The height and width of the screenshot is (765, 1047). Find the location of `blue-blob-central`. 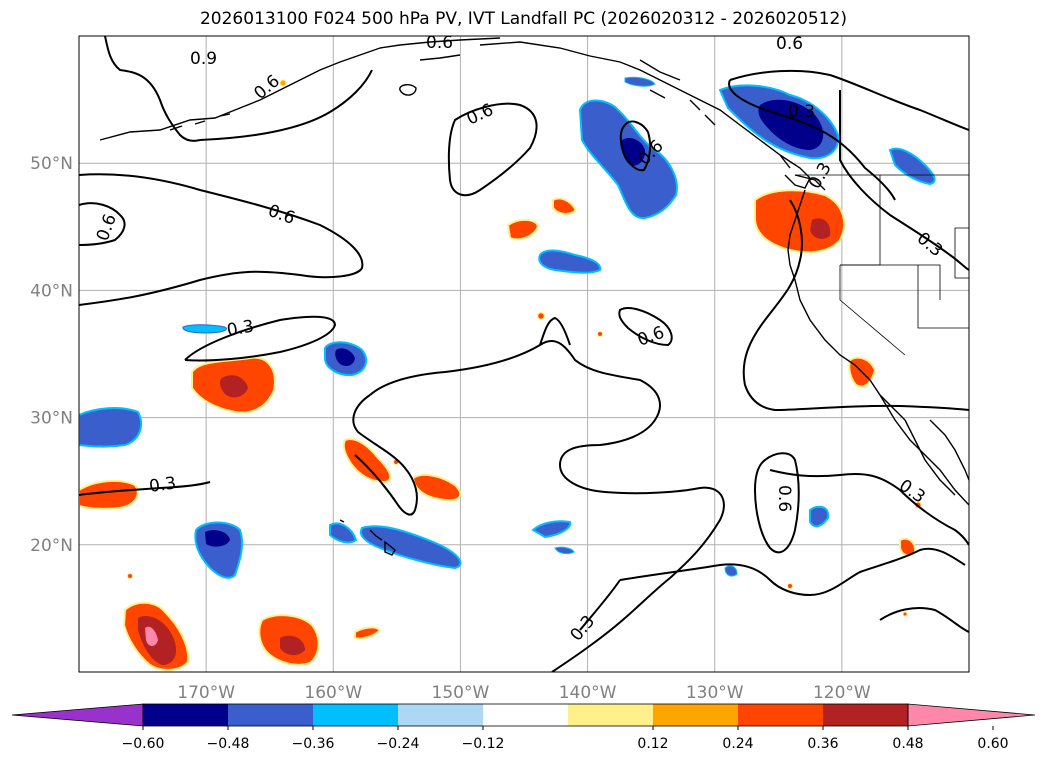

blue-blob-central is located at coordinates (570, 261).